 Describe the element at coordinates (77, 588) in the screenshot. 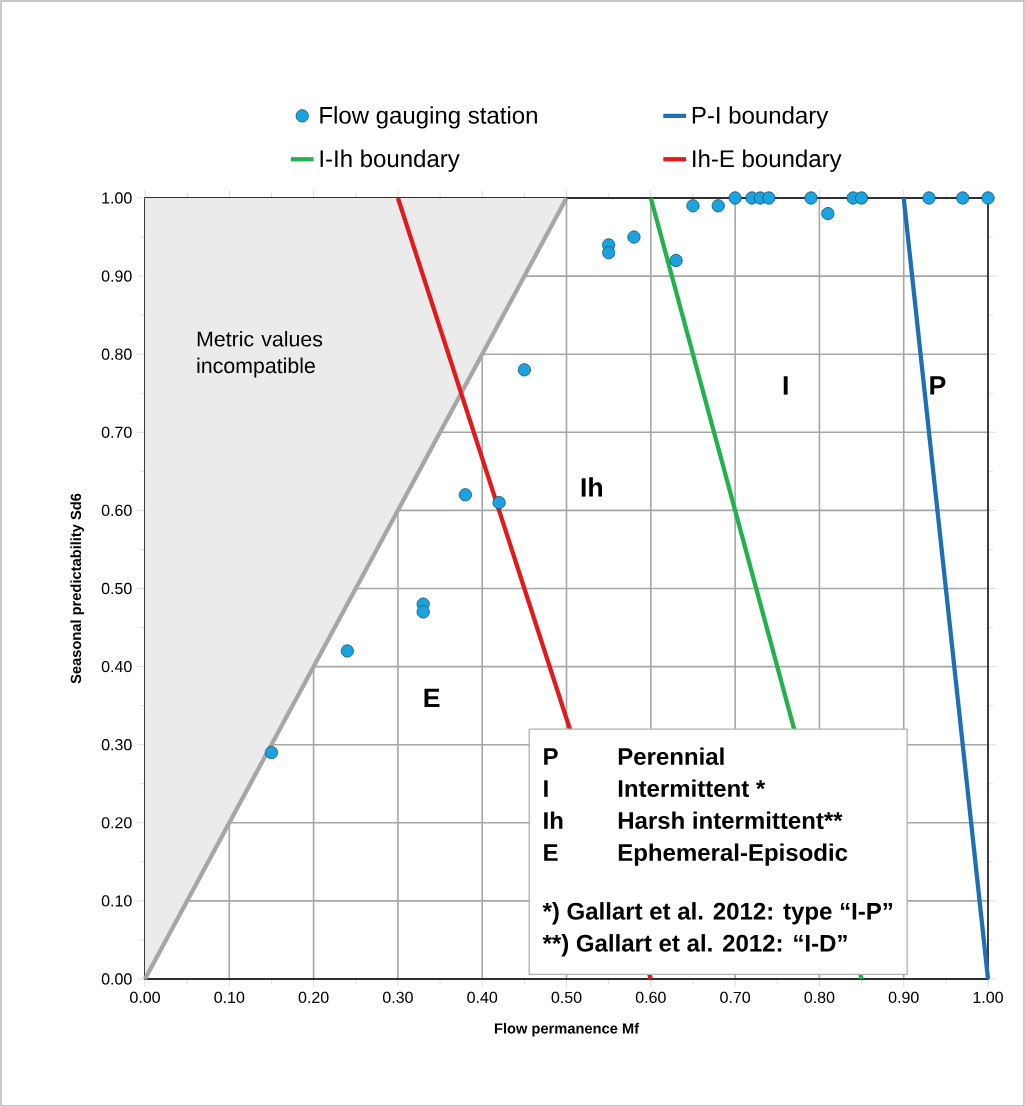

I see `y-axis-title: Seasonal predictability Sd6` at that location.